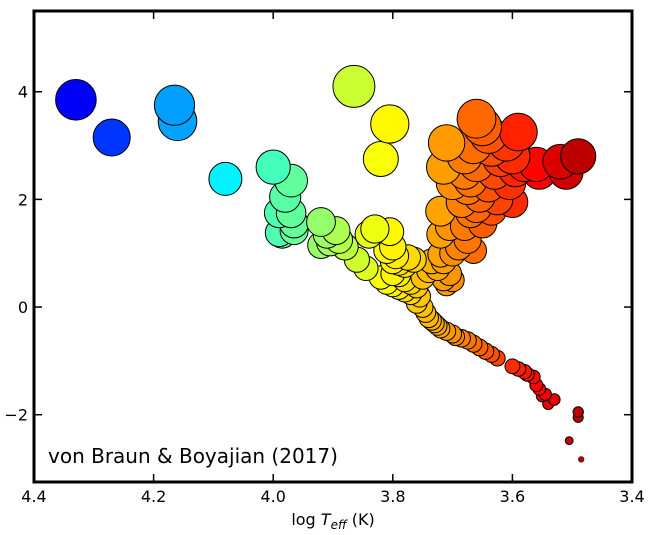  What do you see at coordinates (512, 496) in the screenshot?
I see `x-tick-label: 3.6` at bounding box center [512, 496].